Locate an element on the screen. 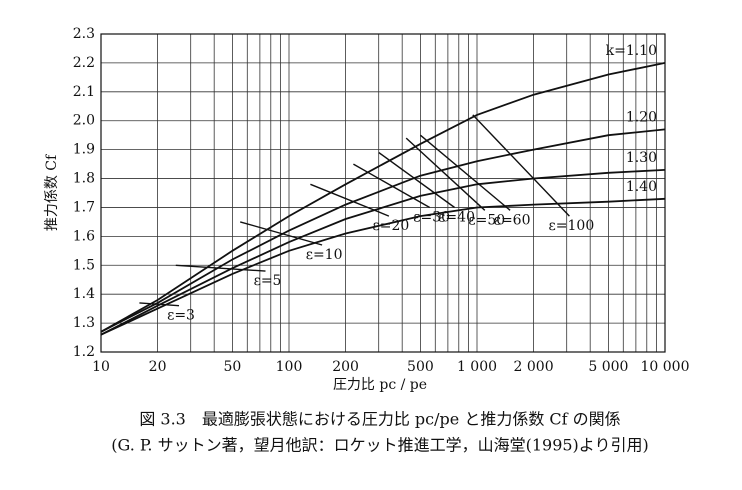 The height and width of the screenshot is (490, 742). epsilon-label: ε=3 is located at coordinates (181, 316).